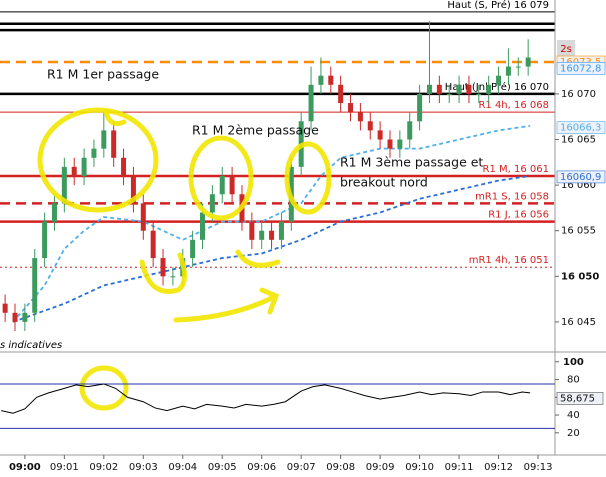 Image resolution: width=606 pixels, height=477 pixels. Describe the element at coordinates (538, 467) in the screenshot. I see `x-tick-label: 09:13` at that location.